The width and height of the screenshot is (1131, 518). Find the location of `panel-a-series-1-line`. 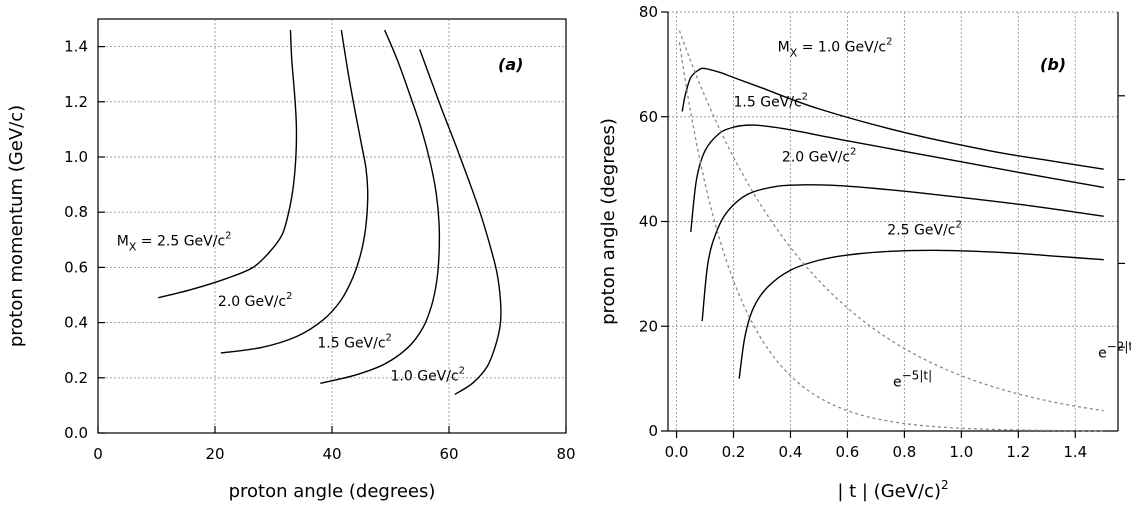

panel-a-series-1-line is located at coordinates (294, 191).